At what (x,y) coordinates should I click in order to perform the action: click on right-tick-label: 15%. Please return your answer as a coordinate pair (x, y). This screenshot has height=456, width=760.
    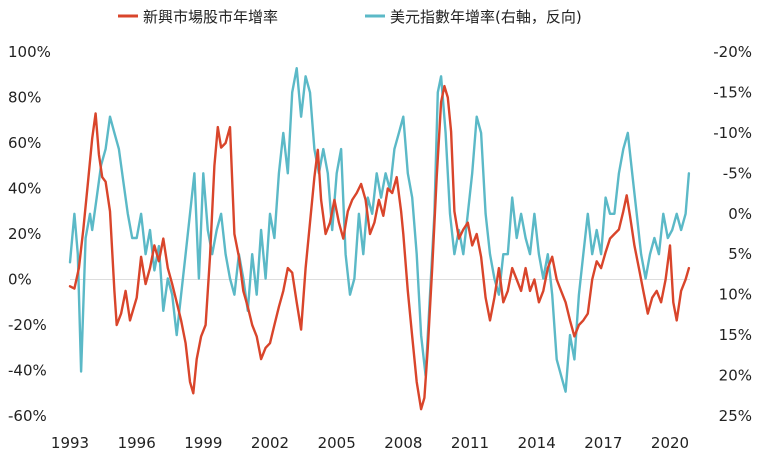
    Looking at the image, I should click on (735, 335).